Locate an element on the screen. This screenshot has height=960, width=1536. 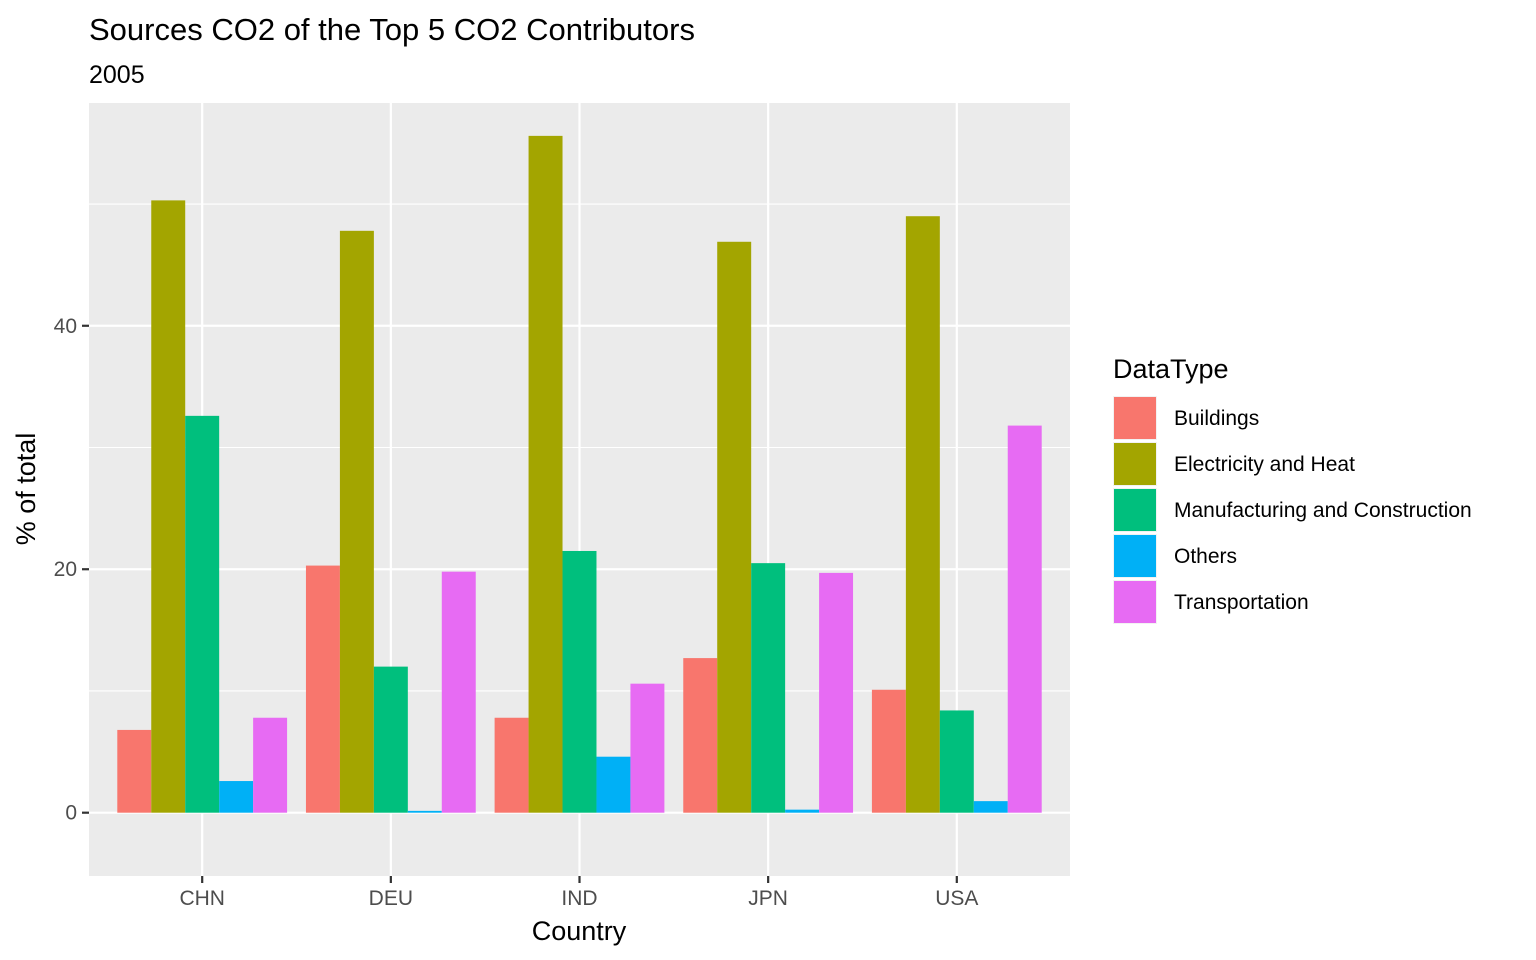
legend-item: Electricity and Heat is located at coordinates (1234, 464).